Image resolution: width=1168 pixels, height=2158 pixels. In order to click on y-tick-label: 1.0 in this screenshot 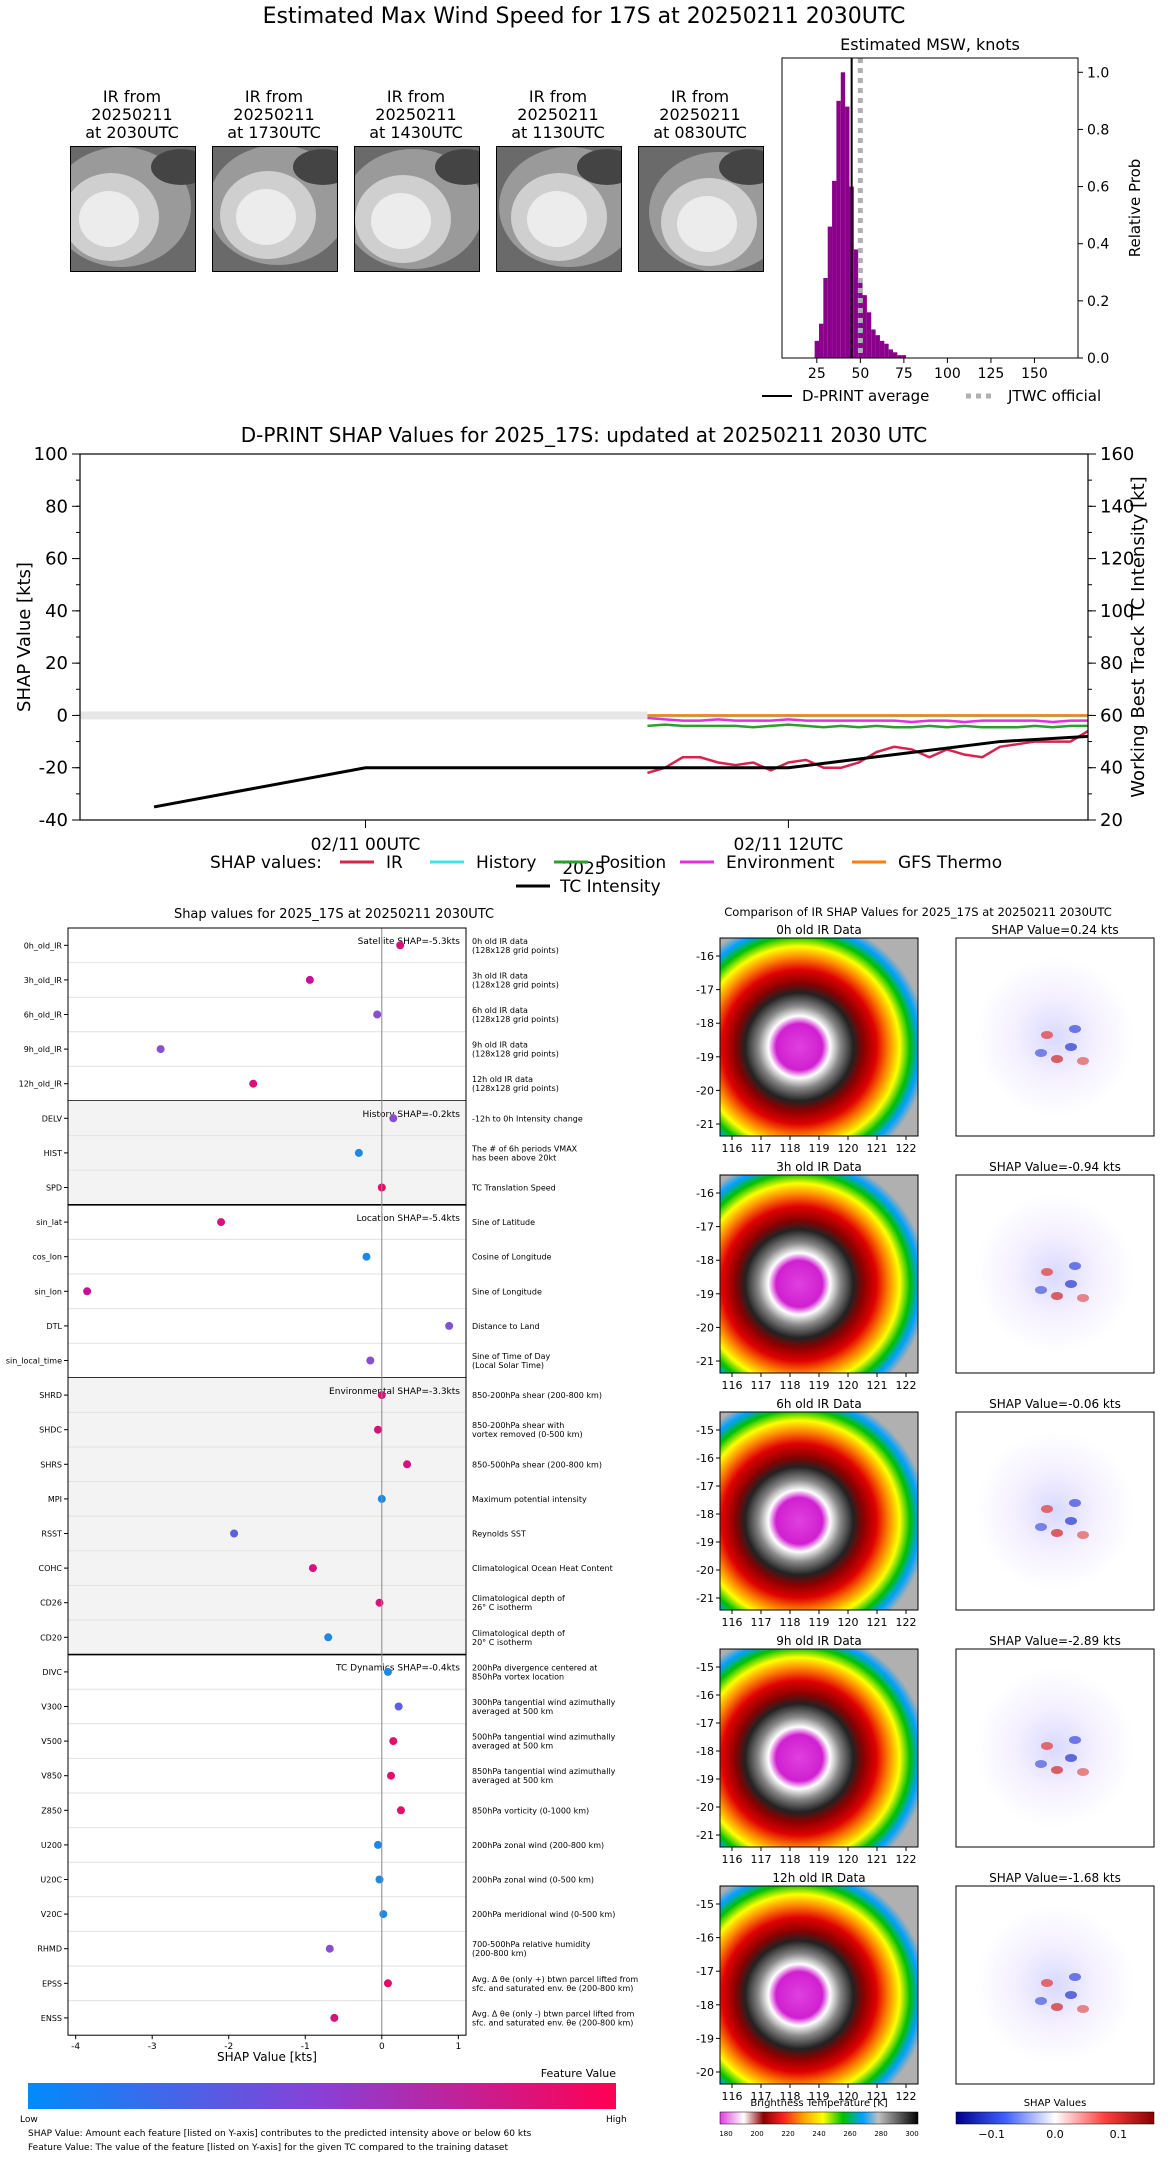, I will do `click(1098, 73)`.